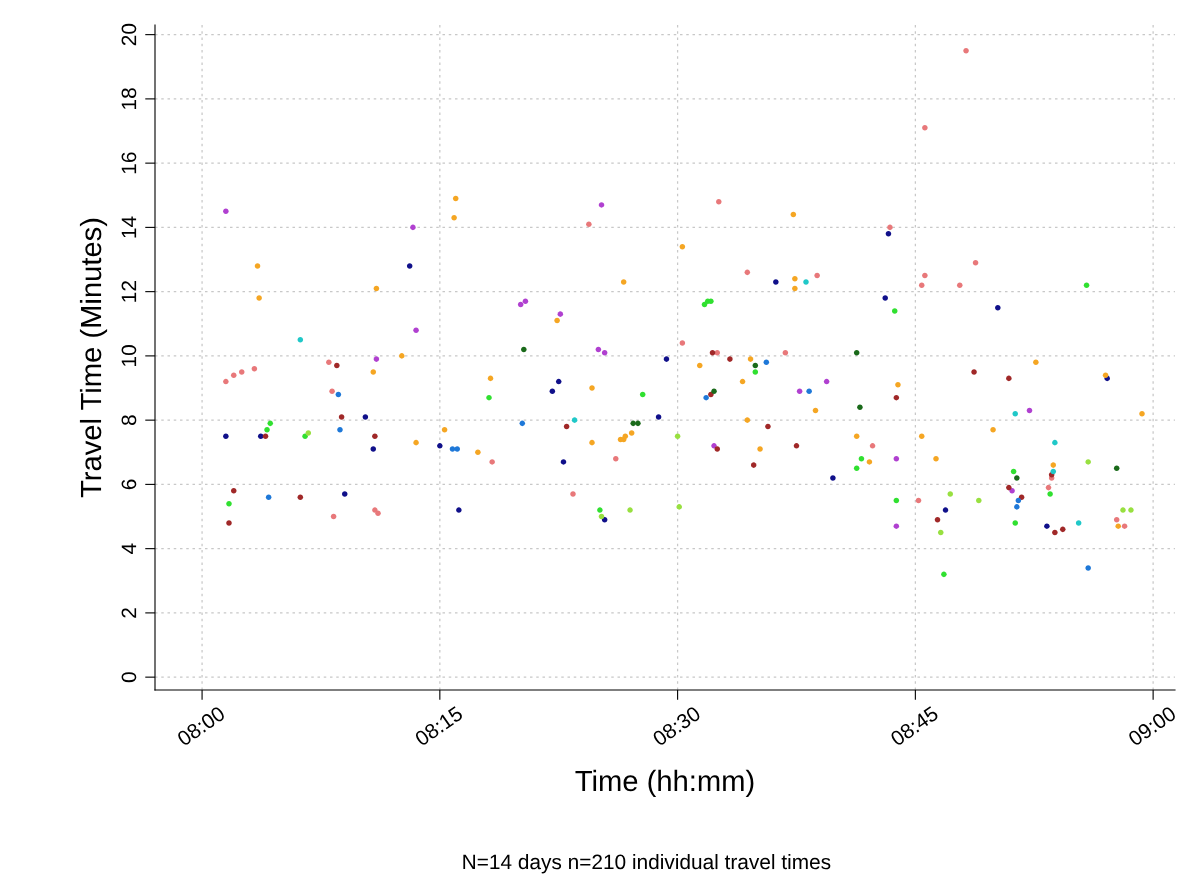  I want to click on y-tick-label: 16, so click(129, 163).